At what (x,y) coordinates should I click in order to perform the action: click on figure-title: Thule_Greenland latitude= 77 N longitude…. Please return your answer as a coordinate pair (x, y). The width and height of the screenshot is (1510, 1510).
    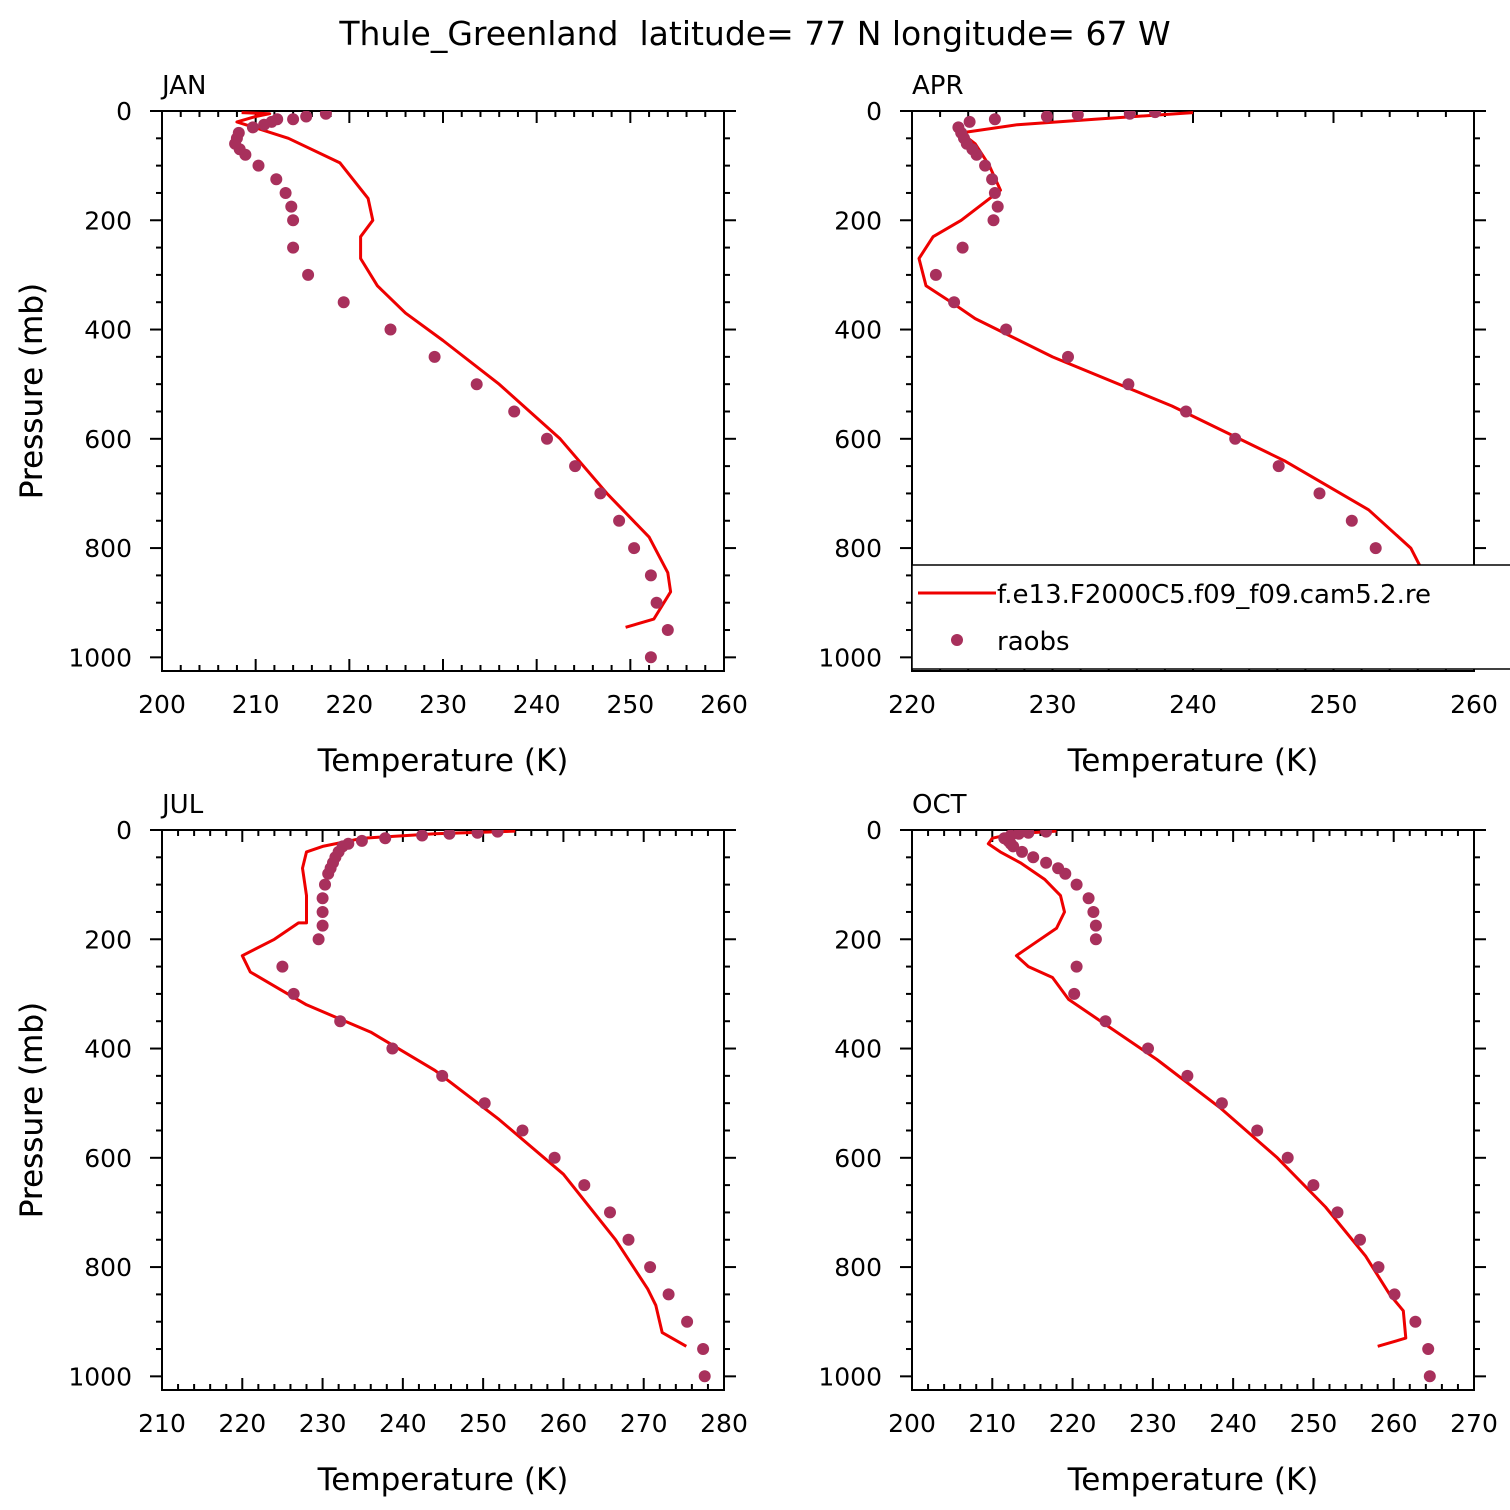
    Looking at the image, I should click on (754, 33).